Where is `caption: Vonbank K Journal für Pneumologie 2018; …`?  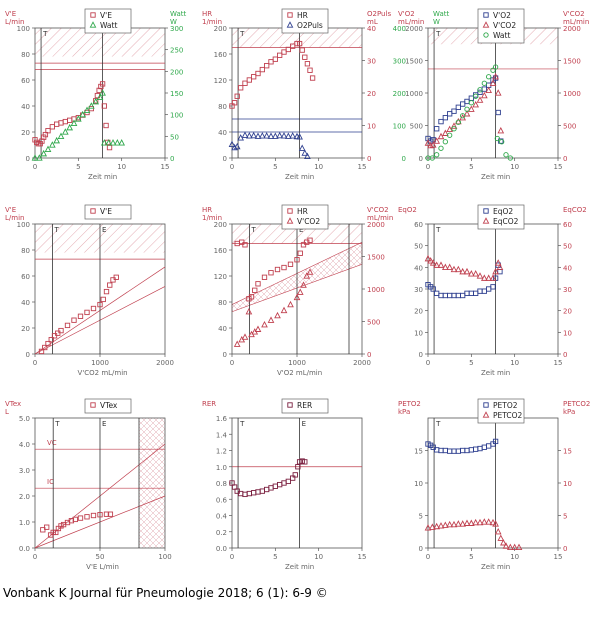
caption: Vonbank K Journal für Pneumologie 2018; … is located at coordinates (165, 593).